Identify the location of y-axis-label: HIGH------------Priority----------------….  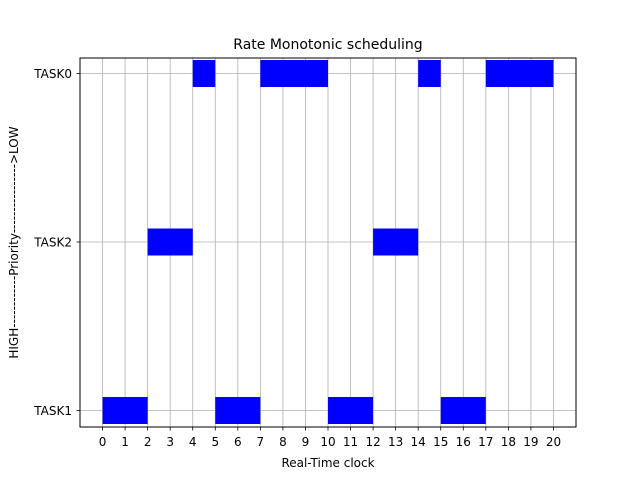
(14, 242).